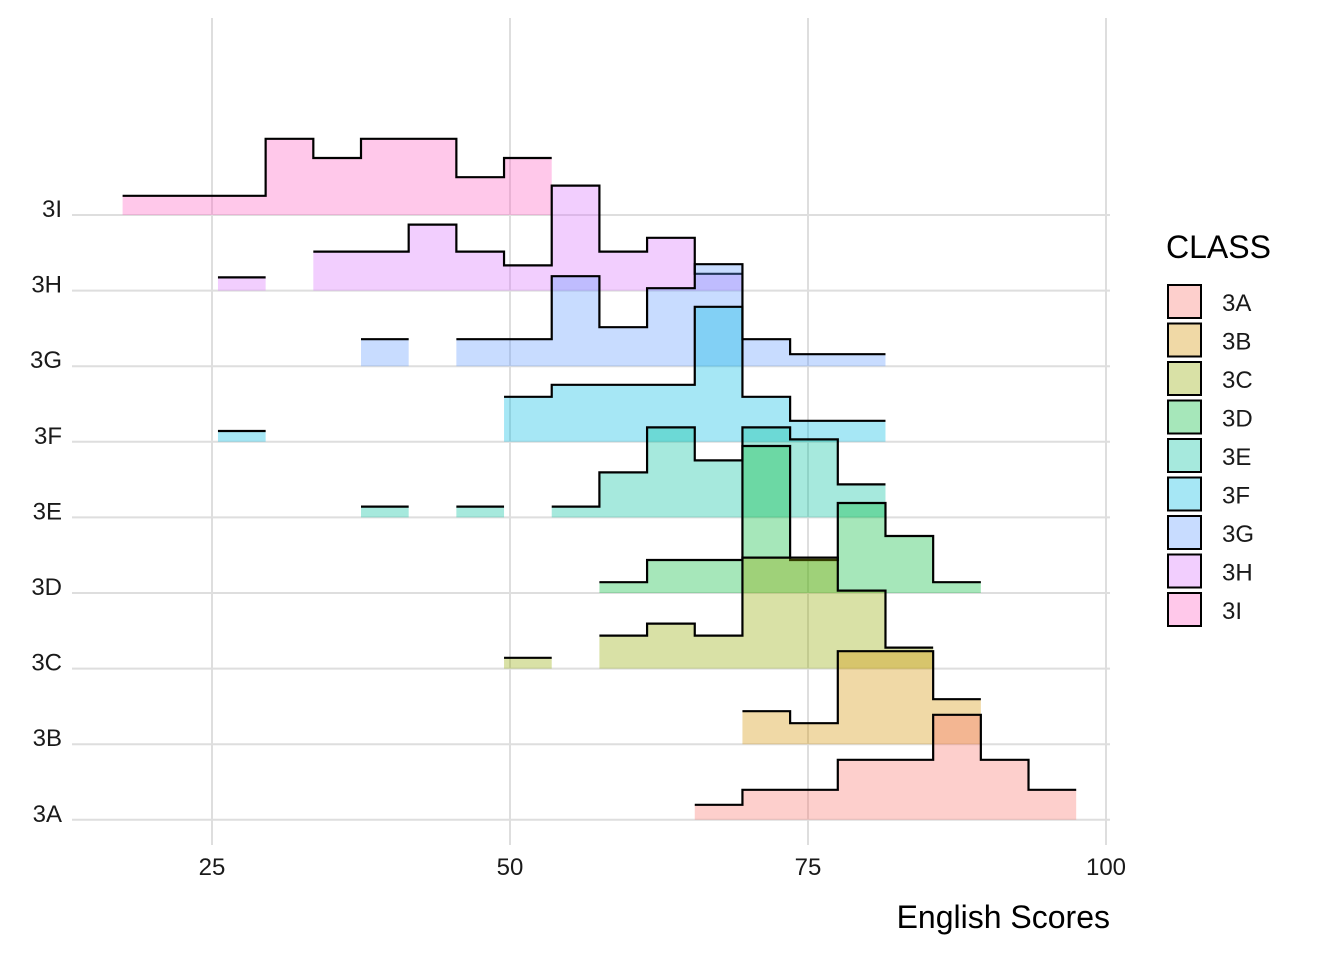  I want to click on x-tick-label-100: 100, so click(1106, 867).